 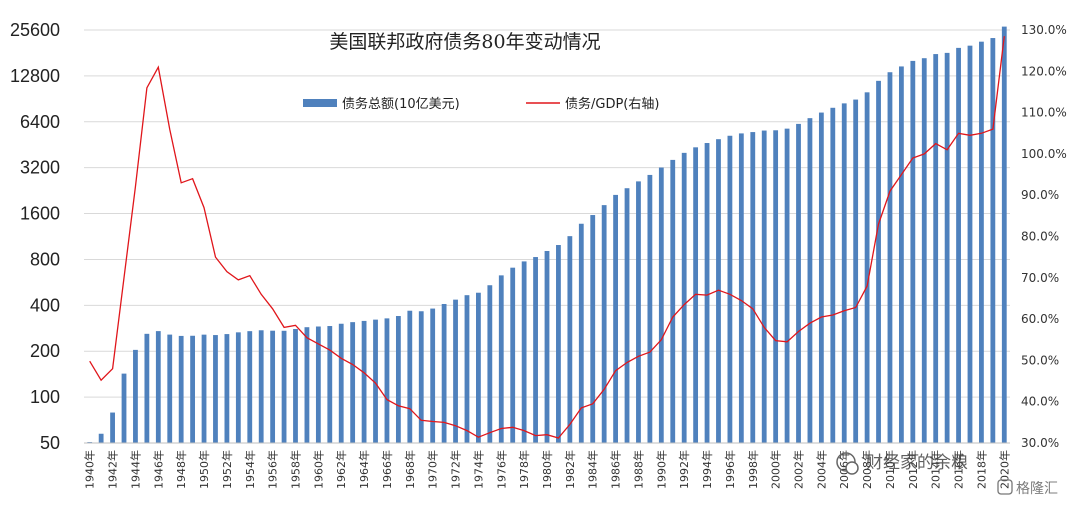 What do you see at coordinates (478, 469) in the screenshot?
I see `x-tick-label: 1974年` at bounding box center [478, 469].